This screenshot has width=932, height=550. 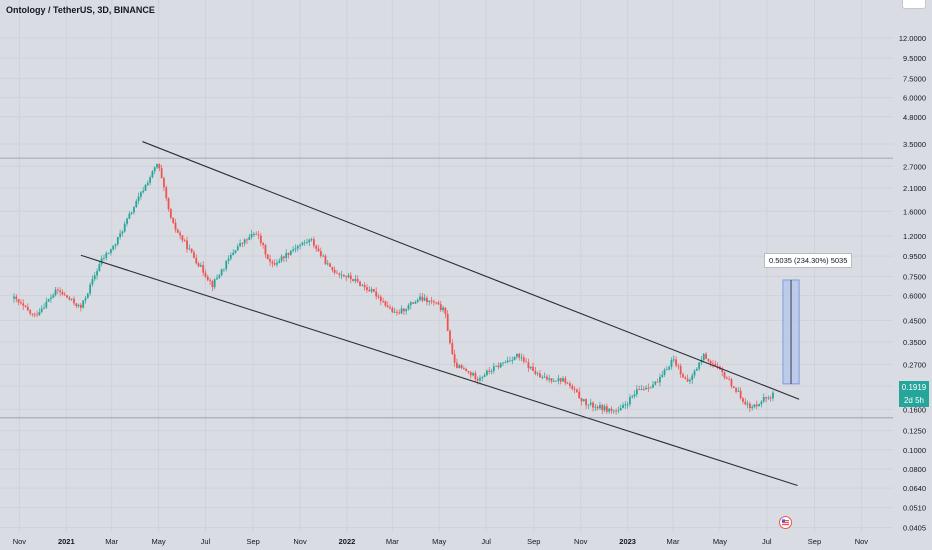 What do you see at coordinates (914, 188) in the screenshot?
I see `price-tick-label: 2.1000` at bounding box center [914, 188].